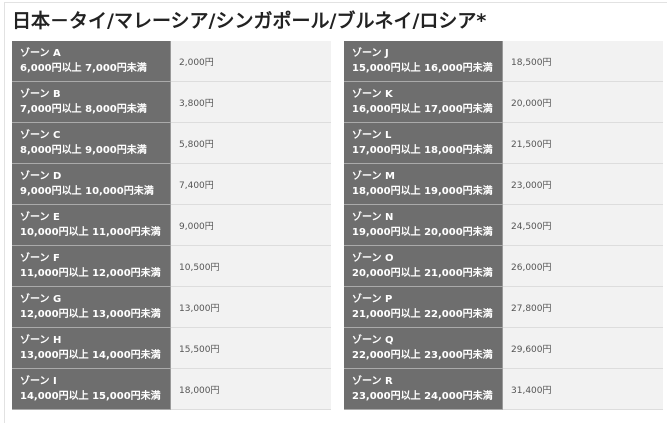 This screenshot has height=423, width=667. What do you see at coordinates (38, 381) in the screenshot?
I see `zone-name: ゾーン I` at bounding box center [38, 381].